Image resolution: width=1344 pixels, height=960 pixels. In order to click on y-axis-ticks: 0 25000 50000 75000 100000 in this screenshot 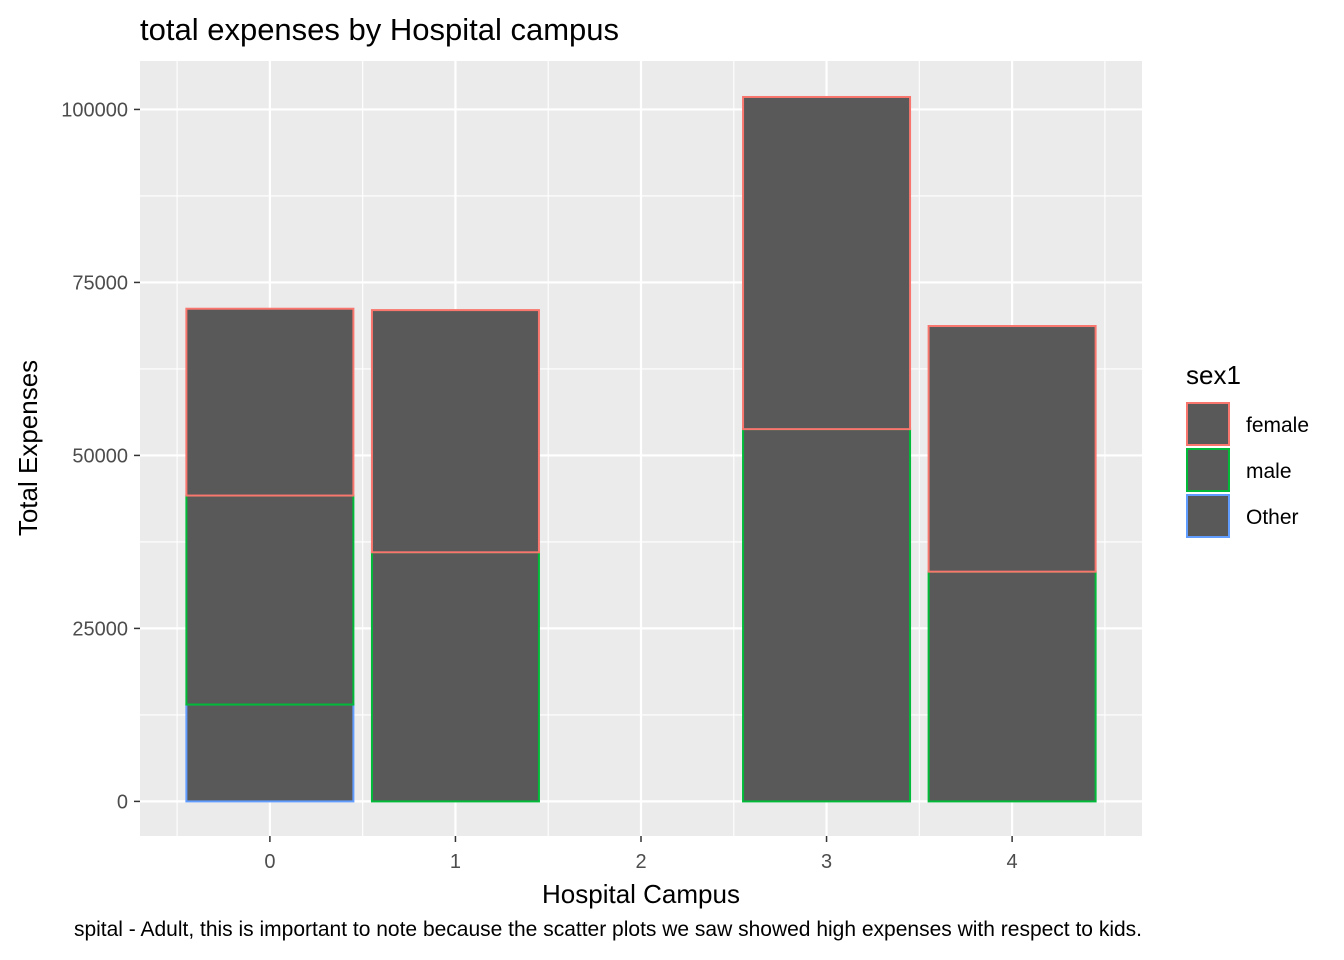, I will do `click(100, 456)`.